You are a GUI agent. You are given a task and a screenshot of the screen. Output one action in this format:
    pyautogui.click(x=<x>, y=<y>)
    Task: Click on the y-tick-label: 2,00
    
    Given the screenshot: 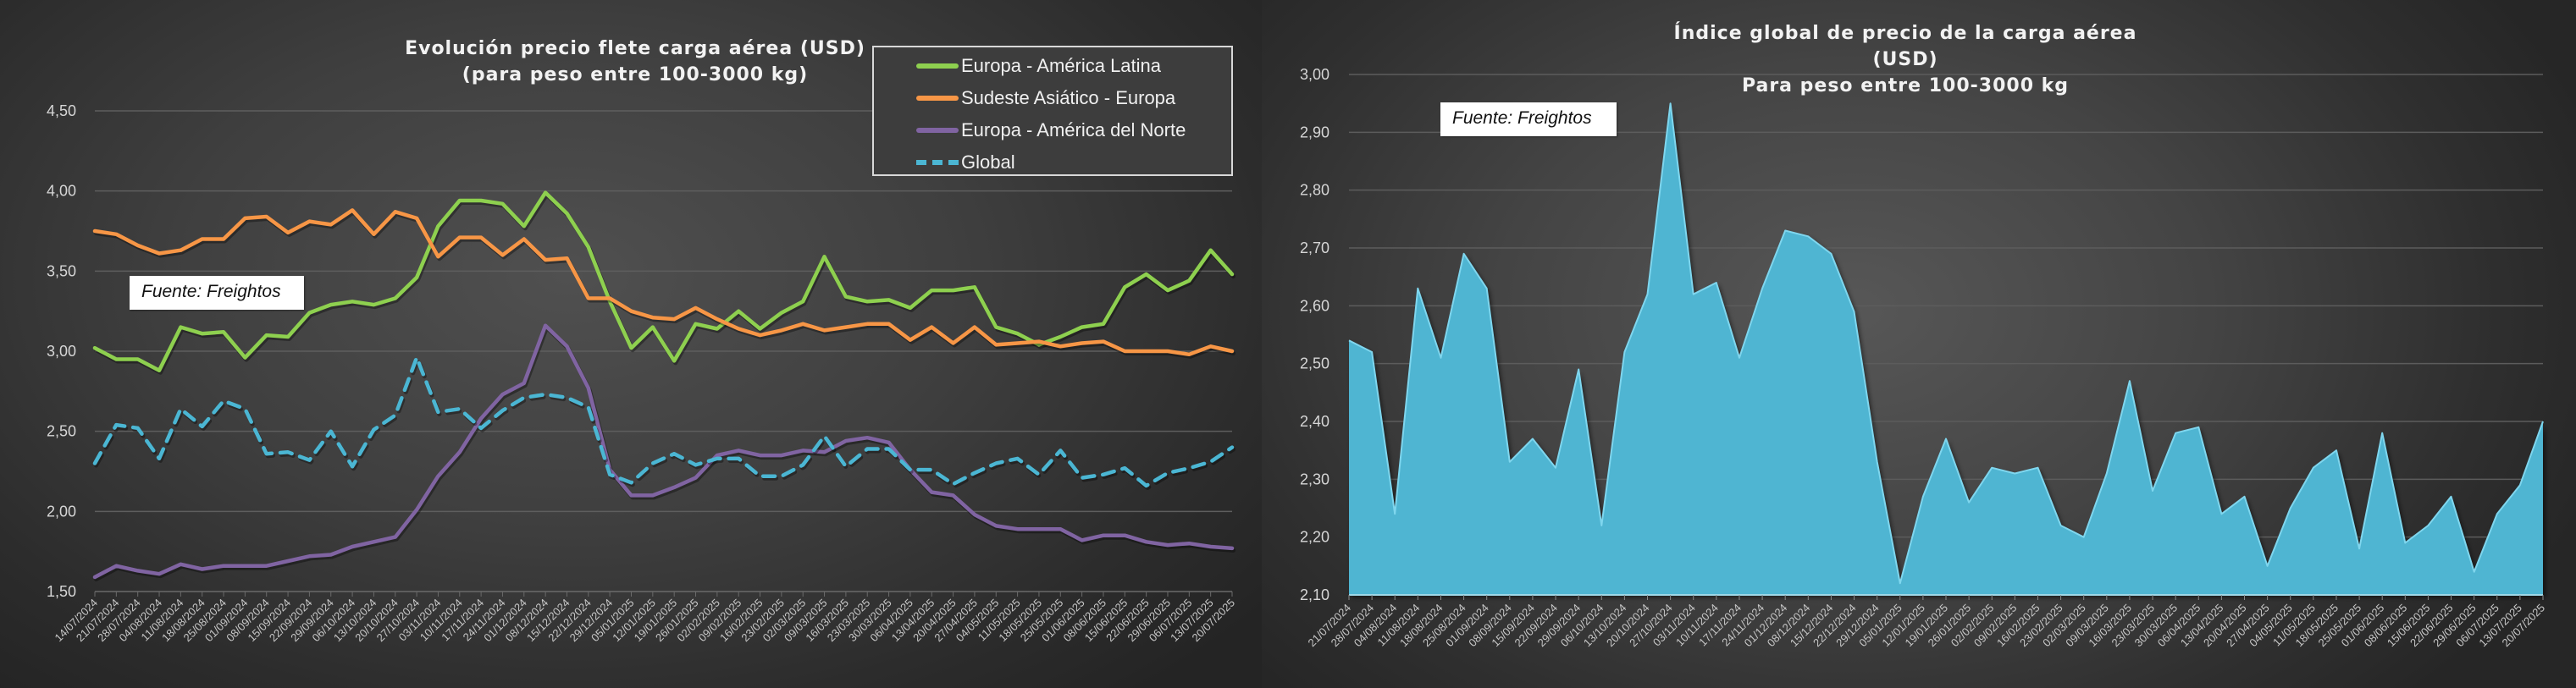 What is the action you would take?
    pyautogui.click(x=61, y=511)
    